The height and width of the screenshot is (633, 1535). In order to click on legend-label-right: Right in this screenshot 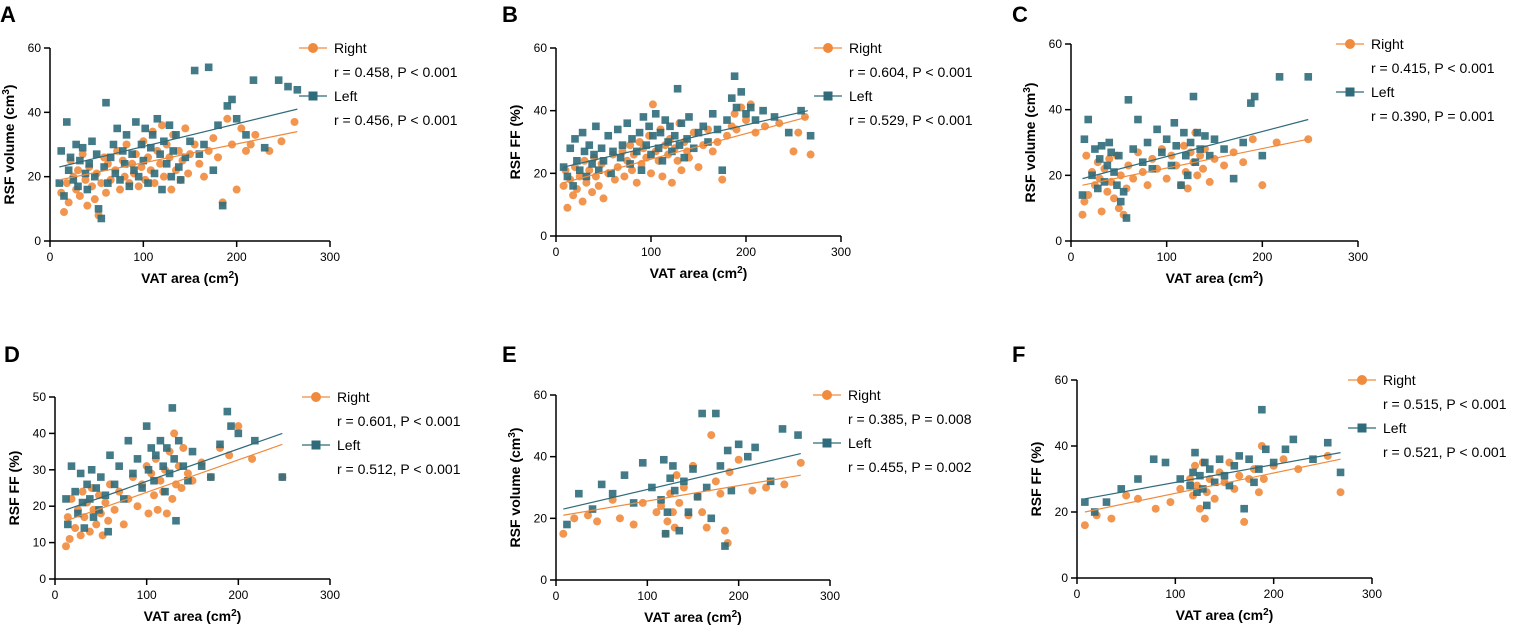, I will do `click(864, 395)`.